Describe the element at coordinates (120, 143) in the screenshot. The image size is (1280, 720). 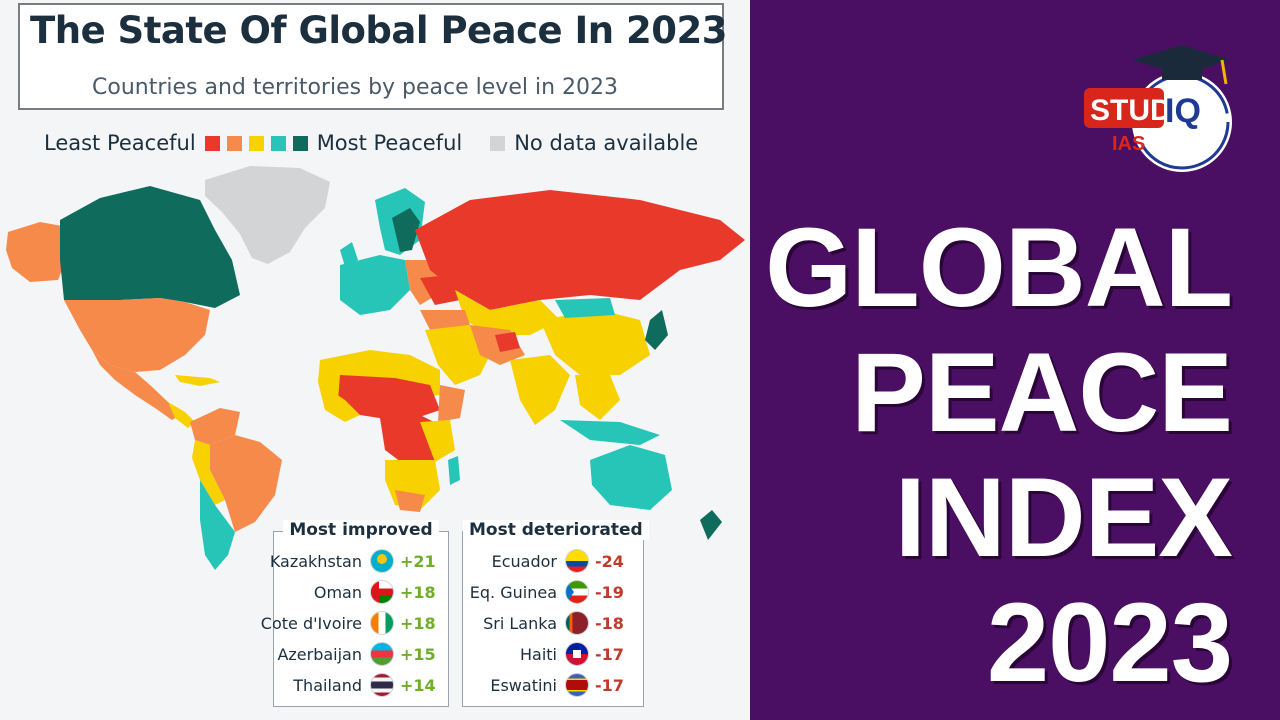
I see `legend-least-label: Least Peaceful` at that location.